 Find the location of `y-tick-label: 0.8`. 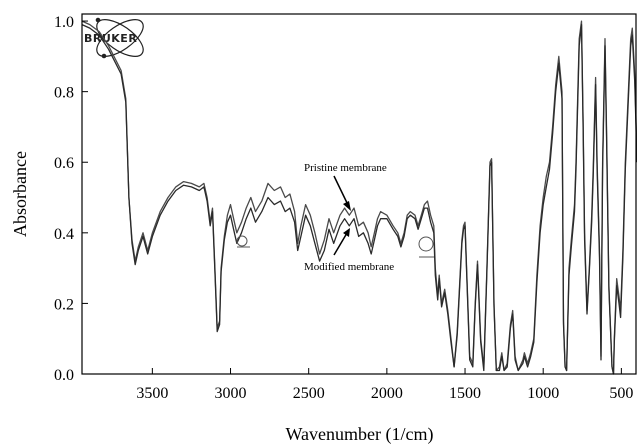

y-tick-label: 0.8 is located at coordinates (64, 93).